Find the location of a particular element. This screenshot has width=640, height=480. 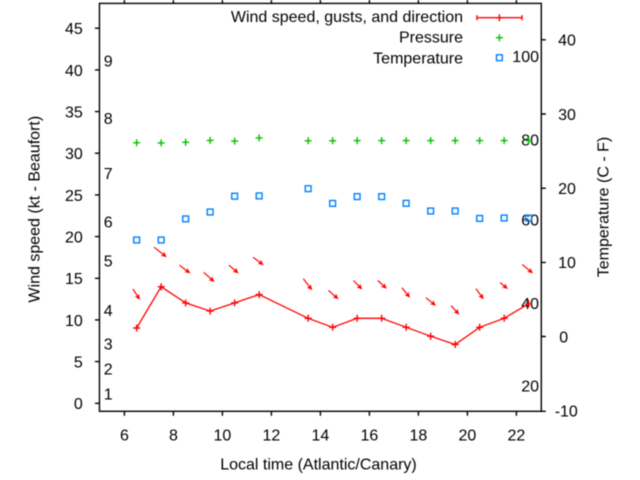

svg-text: -10 is located at coordinates (566, 412).